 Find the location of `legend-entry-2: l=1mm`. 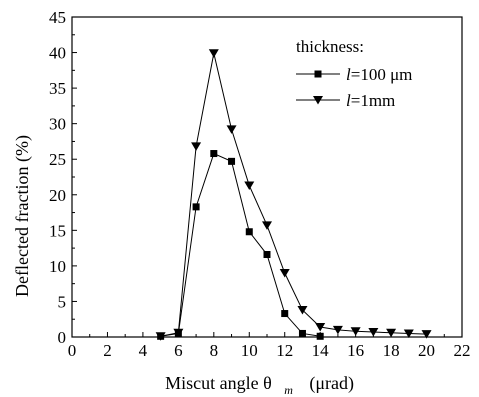

legend-entry-2: l=1mm is located at coordinates (345, 100).